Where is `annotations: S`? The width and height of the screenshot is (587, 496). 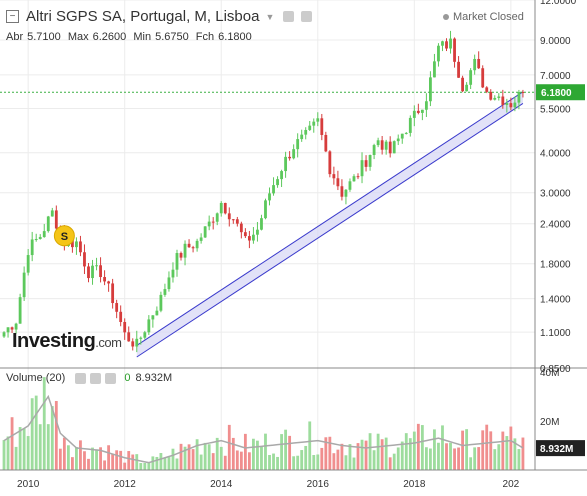
annotations: S is located at coordinates (64, 236).